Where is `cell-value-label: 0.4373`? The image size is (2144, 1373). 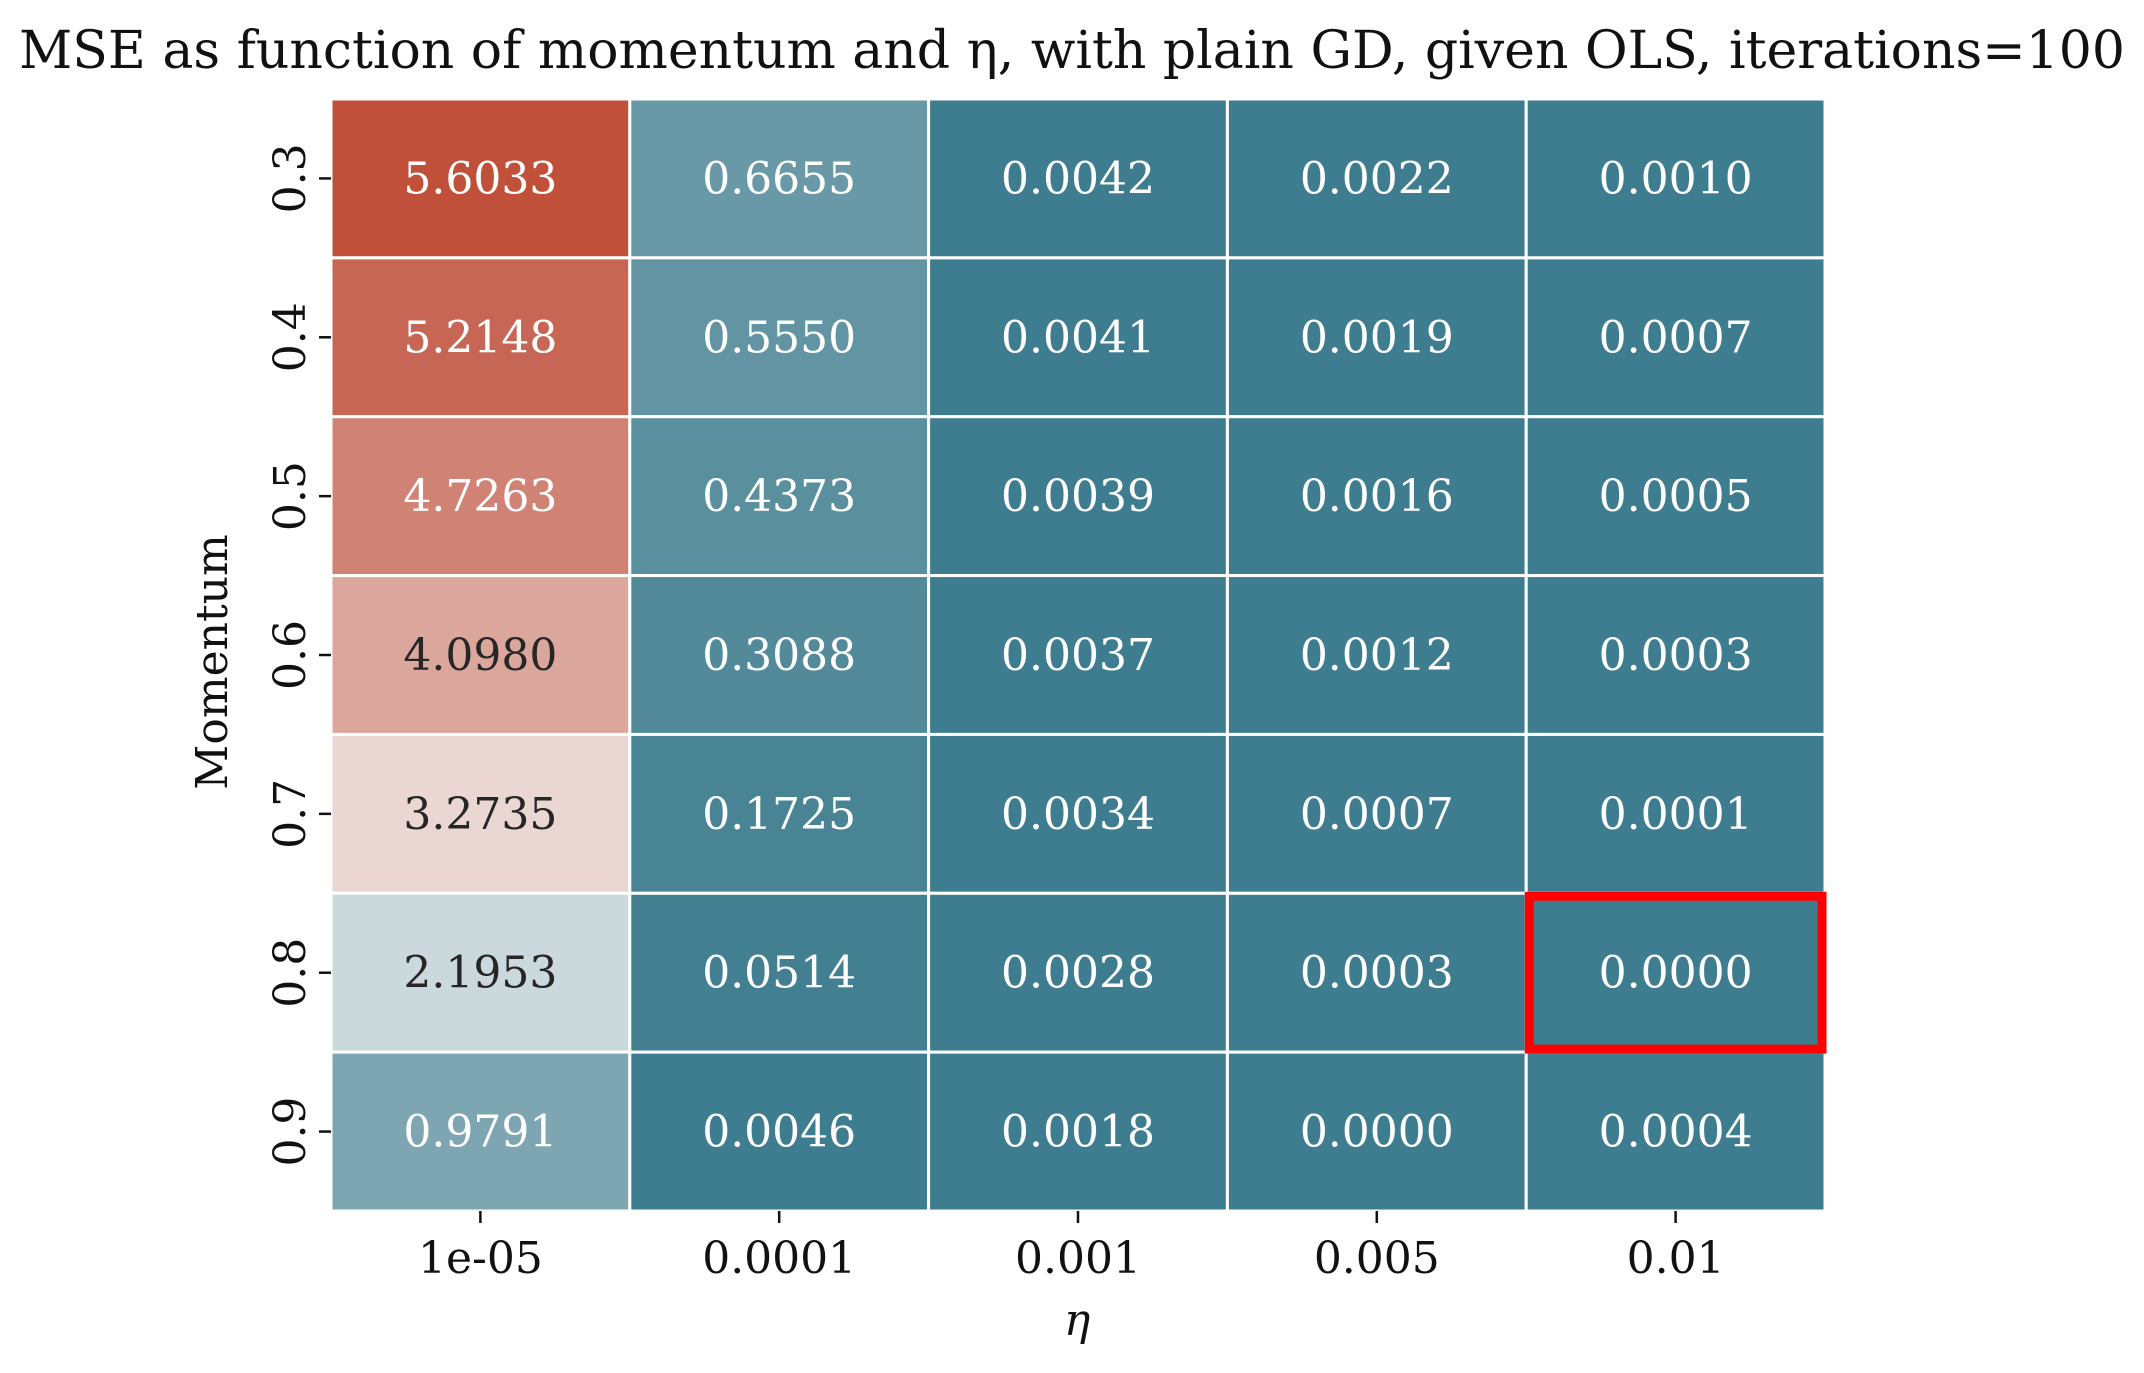
cell-value-label: 0.4373 is located at coordinates (779, 496).